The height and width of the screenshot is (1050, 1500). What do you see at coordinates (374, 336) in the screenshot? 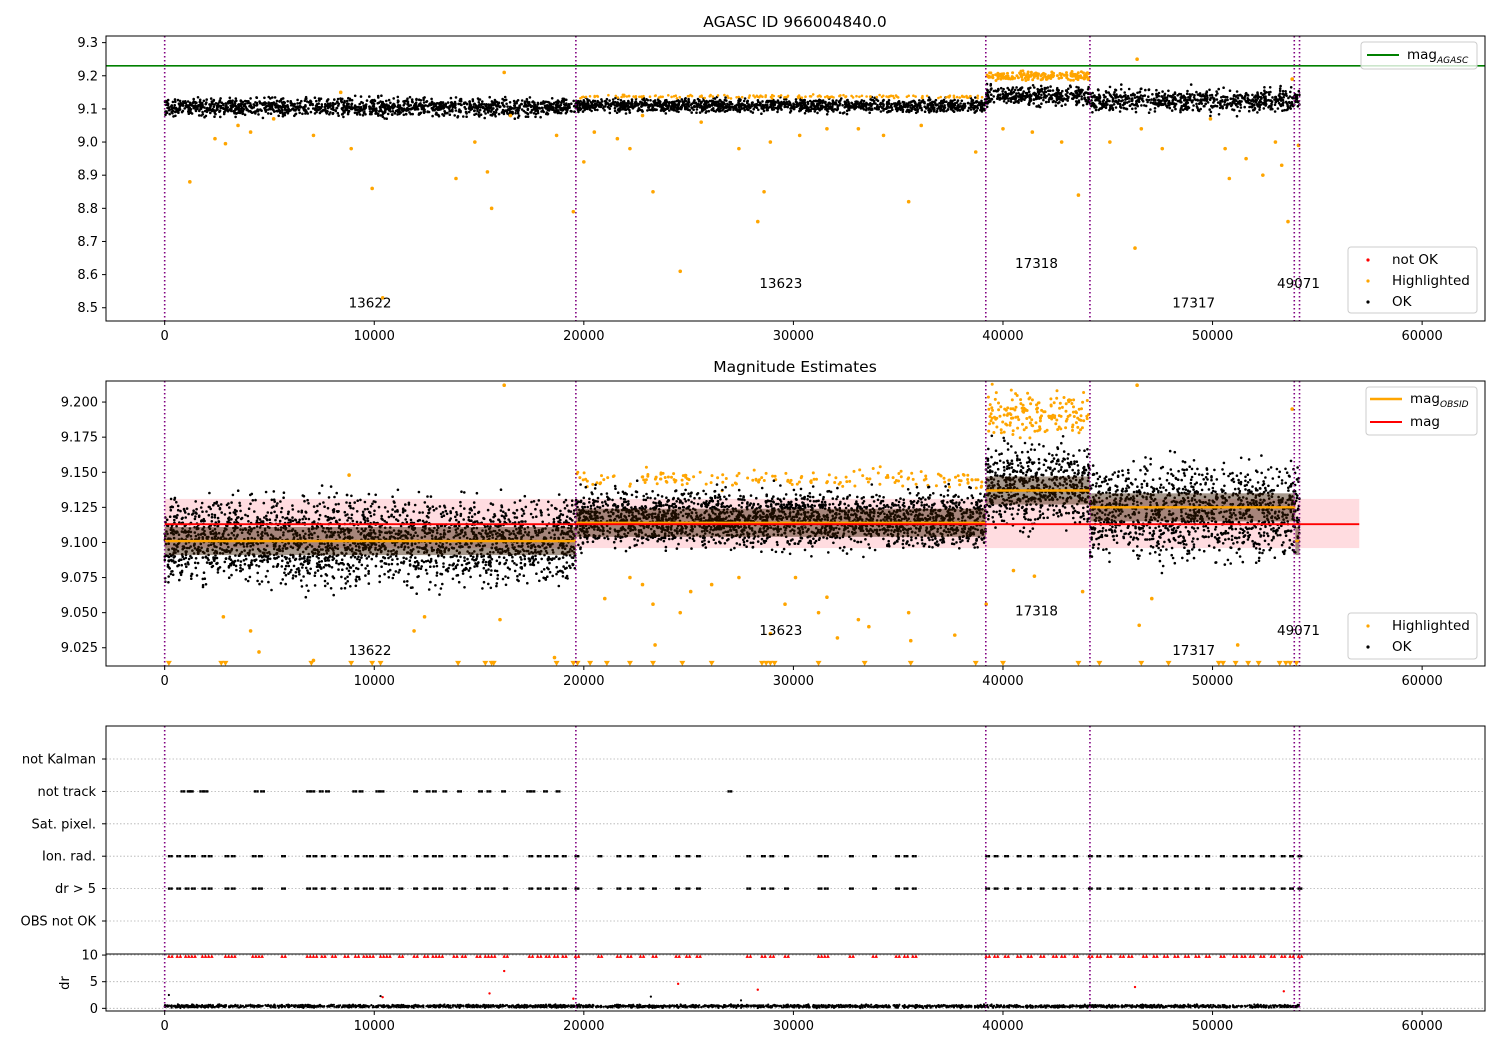
I see `x-tick-label: 10000` at bounding box center [374, 336].